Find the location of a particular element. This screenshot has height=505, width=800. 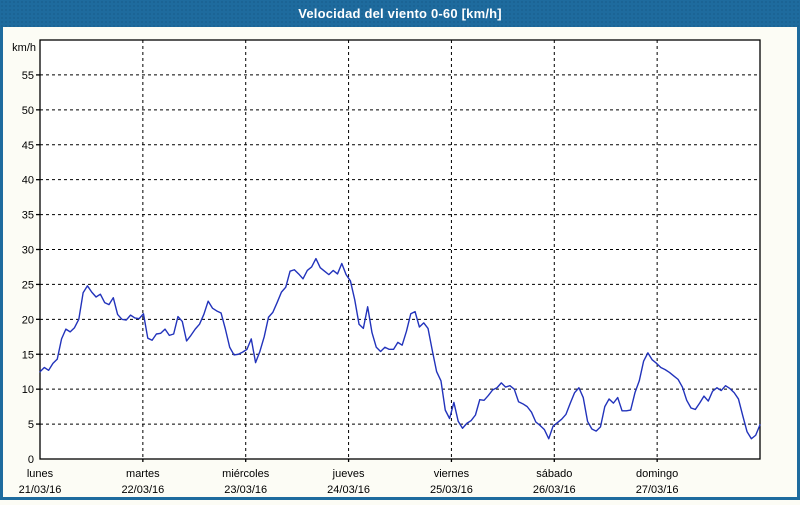

y-axis-labels: 0 5 10 15 20 25 30 35 40 45 50 55 is located at coordinates (28, 268).